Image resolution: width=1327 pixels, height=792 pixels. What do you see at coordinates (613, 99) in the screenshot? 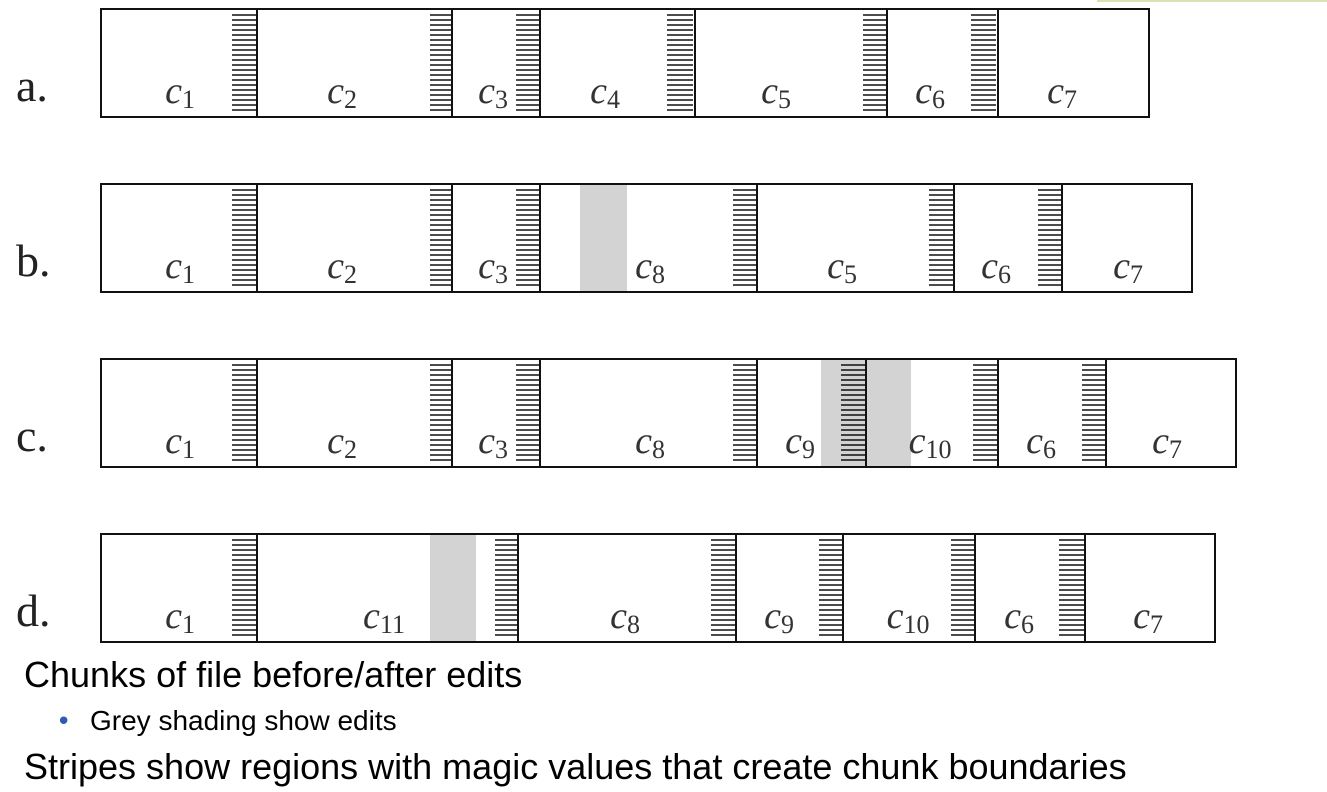
I see `chunk-subscript: 4` at bounding box center [613, 99].